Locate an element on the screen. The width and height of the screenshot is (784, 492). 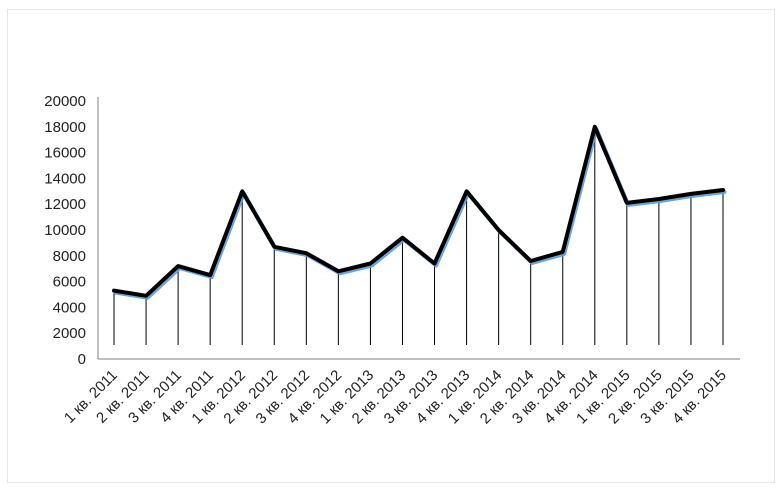
y-tick-label: 20000 is located at coordinates (65, 101).